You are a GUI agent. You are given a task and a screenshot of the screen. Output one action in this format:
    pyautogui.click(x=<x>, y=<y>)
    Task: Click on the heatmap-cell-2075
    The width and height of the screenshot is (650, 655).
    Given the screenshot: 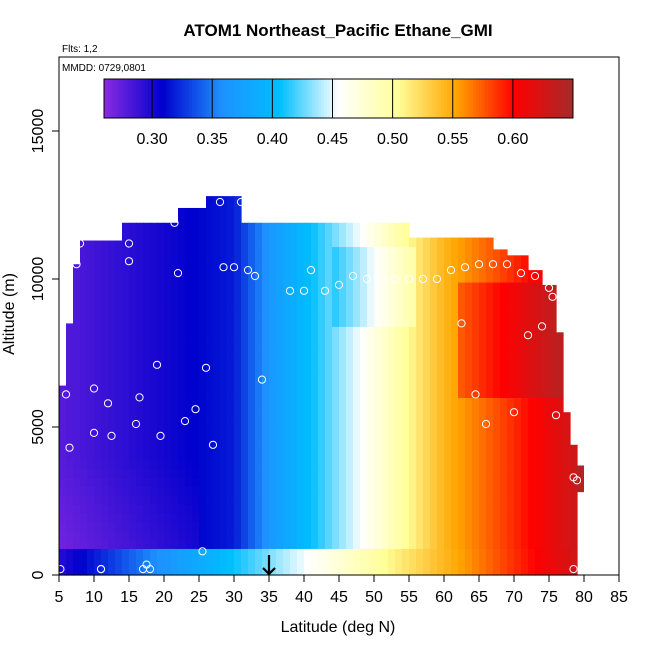 What is the action you would take?
    pyautogui.click(x=427, y=375)
    